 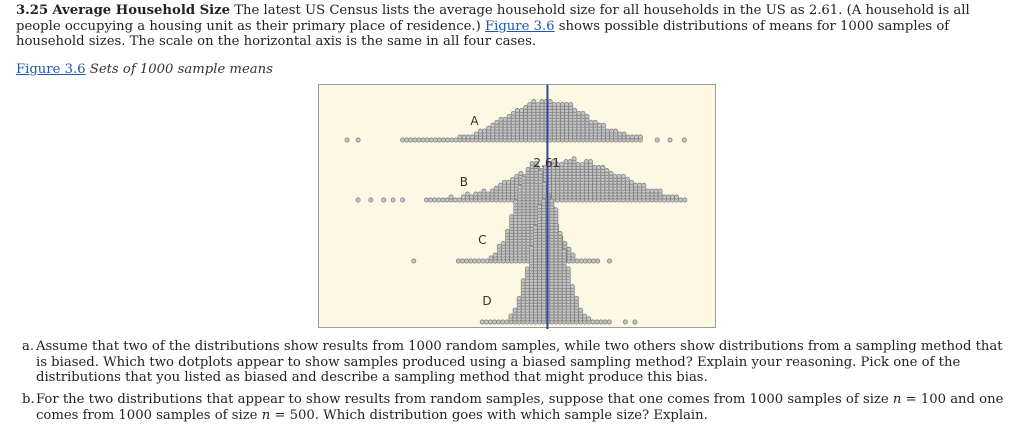 I want to click on figure-caption: Figure 3.6 Sets of 1000 sample means, so click(x=144, y=69).